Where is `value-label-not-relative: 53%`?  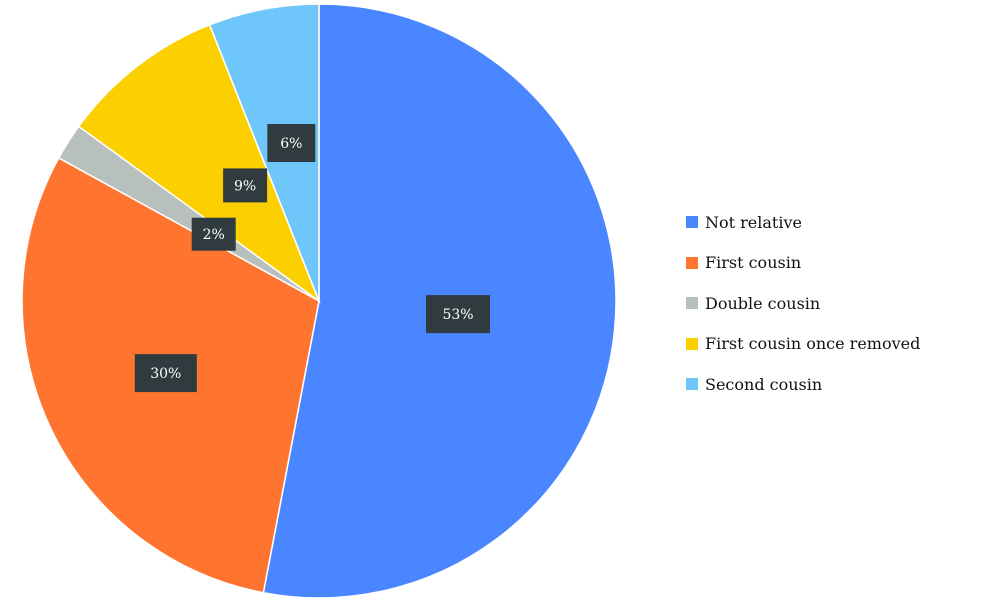
value-label-not-relative: 53% is located at coordinates (458, 314).